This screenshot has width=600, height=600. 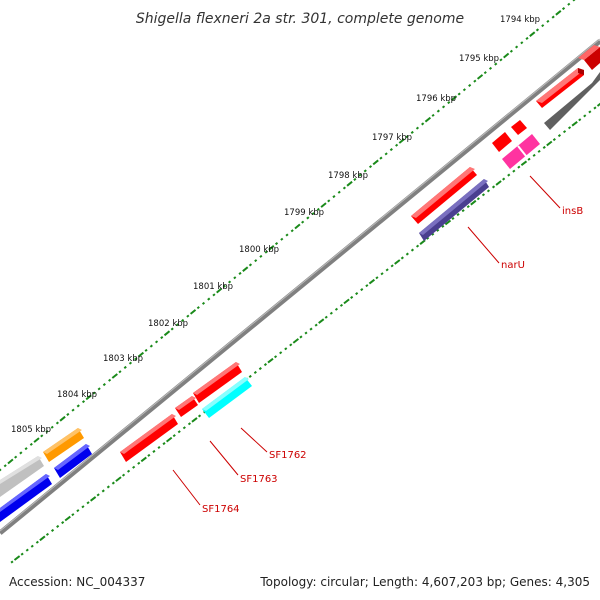 What do you see at coordinates (186, 406) in the screenshot?
I see `gene-block-SF1763` at bounding box center [186, 406].